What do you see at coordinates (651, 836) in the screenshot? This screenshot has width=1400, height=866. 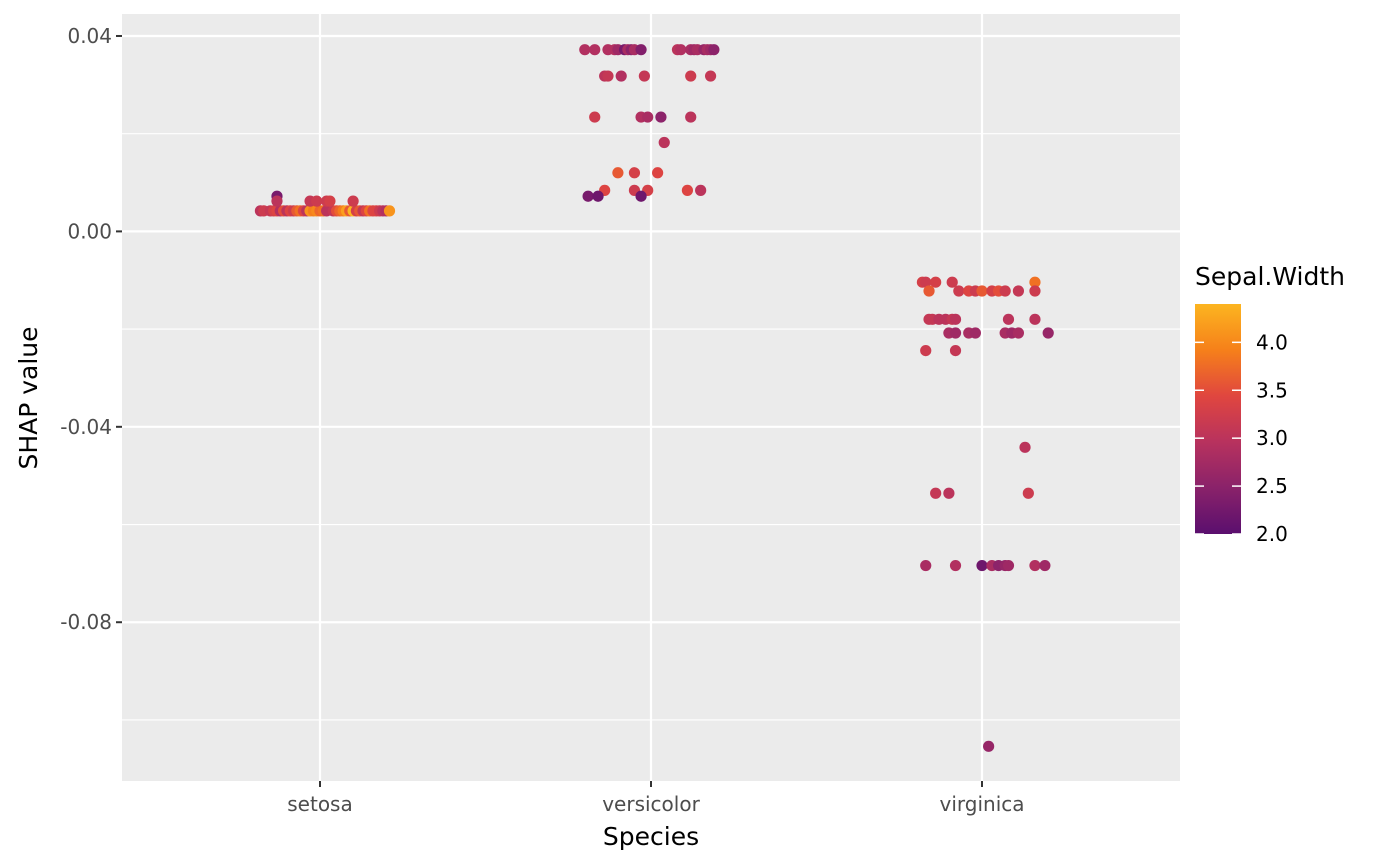 I see `x-axis-title: Species` at bounding box center [651, 836].